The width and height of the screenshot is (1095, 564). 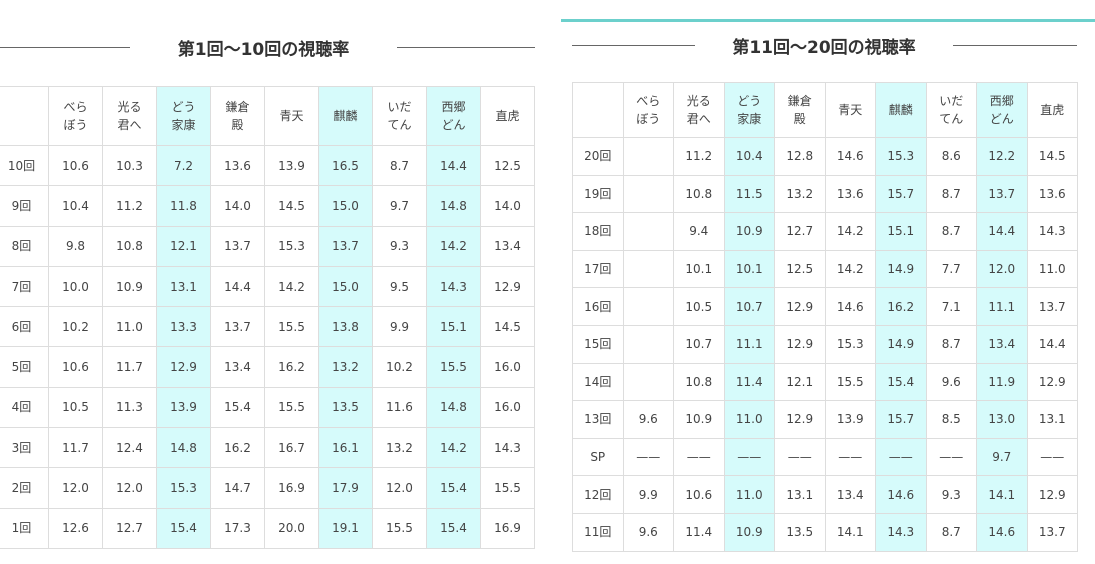 I want to click on cell: 13.8, so click(x=345, y=327).